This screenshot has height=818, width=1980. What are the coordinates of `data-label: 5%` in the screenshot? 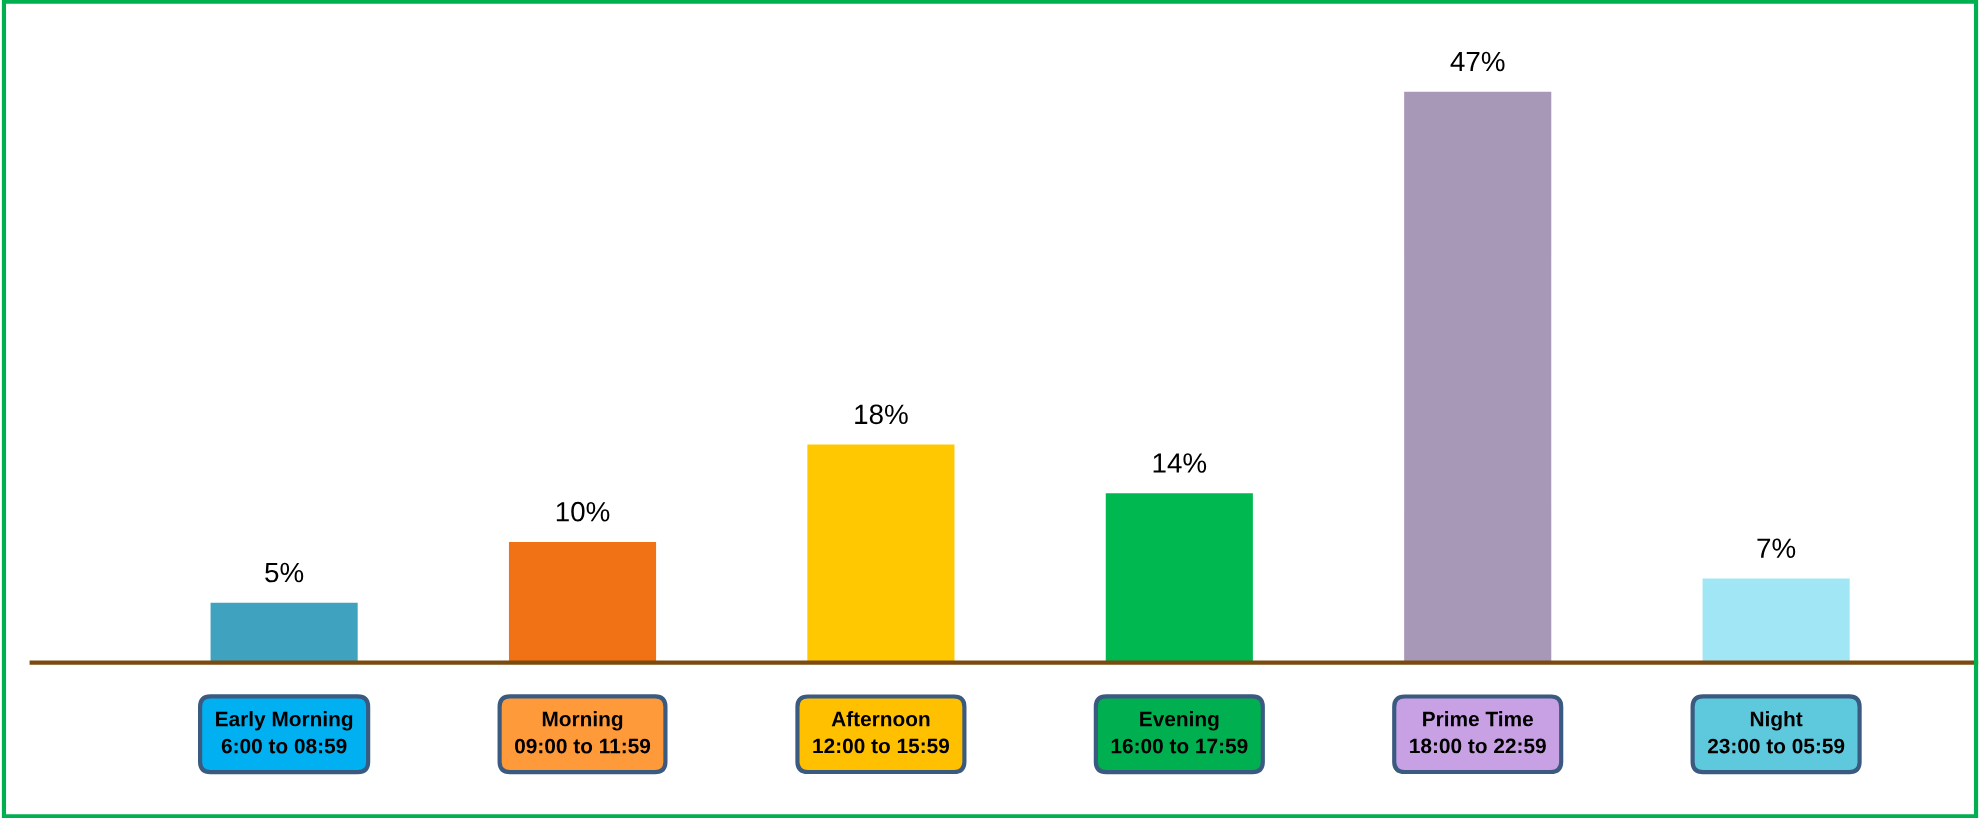 It's located at (284, 572).